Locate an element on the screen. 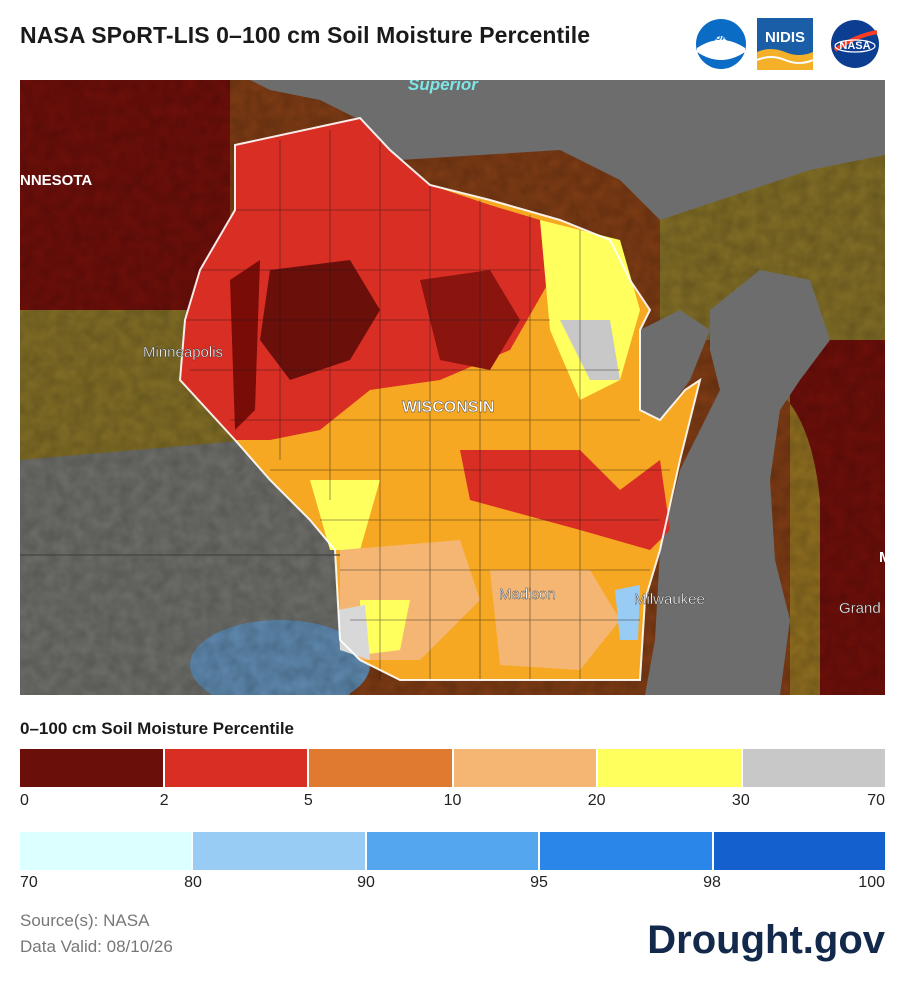 Image resolution: width=905 pixels, height=998 pixels. green-bay is located at coordinates (675, 365).